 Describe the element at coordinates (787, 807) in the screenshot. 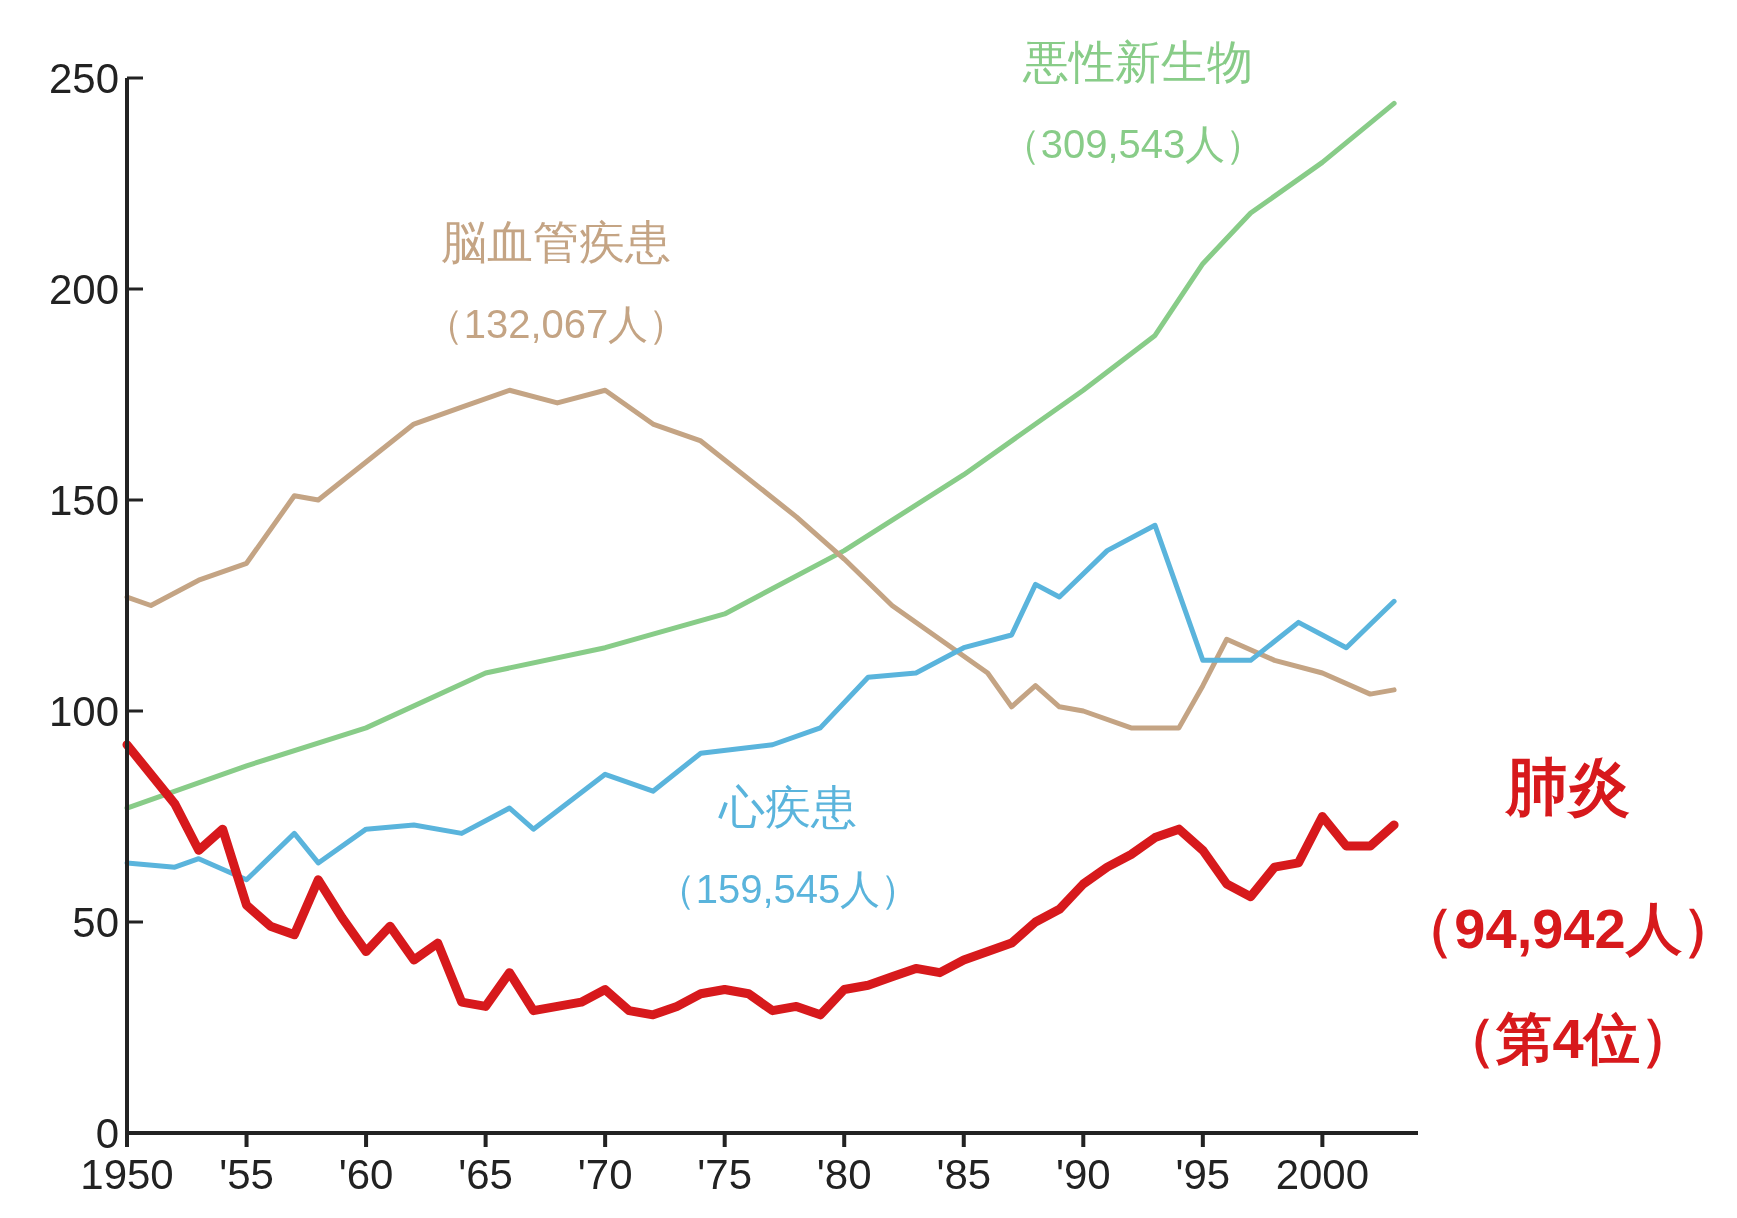

I see `series-label: 心疾患` at that location.